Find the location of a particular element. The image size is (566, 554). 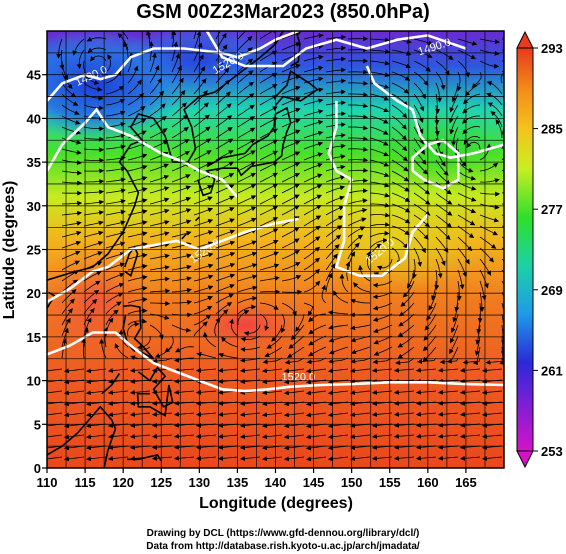

x-axis-label: Longitude (degrees) is located at coordinates (276, 503).